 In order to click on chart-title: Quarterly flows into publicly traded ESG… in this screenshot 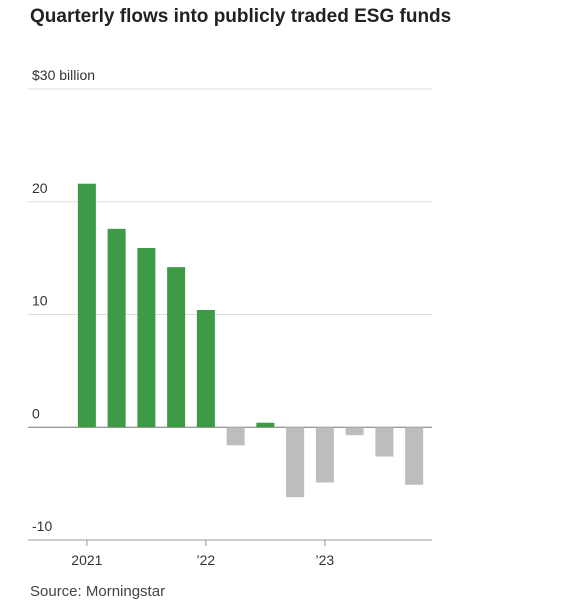, I will do `click(241, 16)`.